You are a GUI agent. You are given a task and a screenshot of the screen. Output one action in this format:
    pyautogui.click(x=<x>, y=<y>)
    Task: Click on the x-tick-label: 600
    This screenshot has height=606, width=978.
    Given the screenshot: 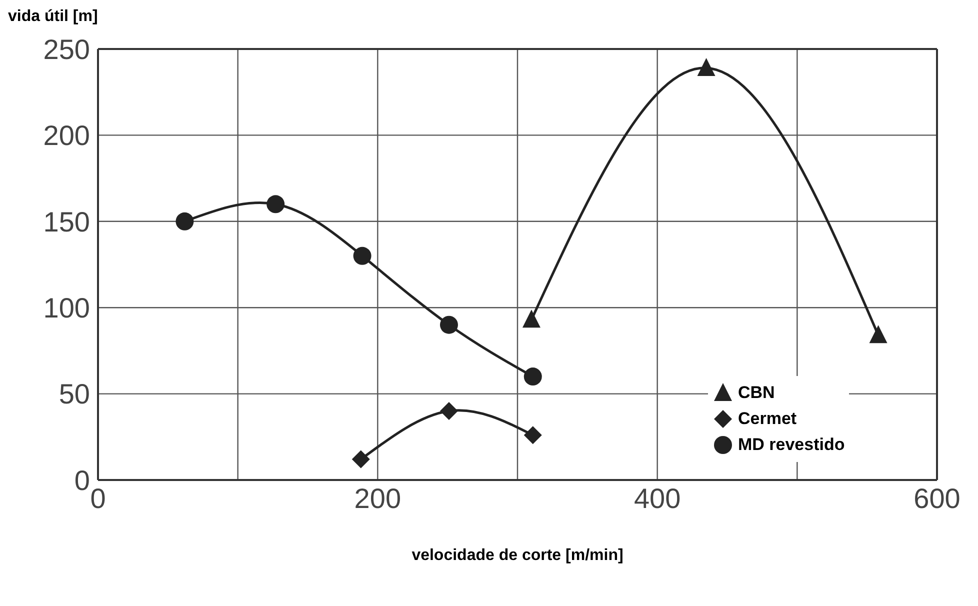 What is the action you would take?
    pyautogui.click(x=937, y=498)
    